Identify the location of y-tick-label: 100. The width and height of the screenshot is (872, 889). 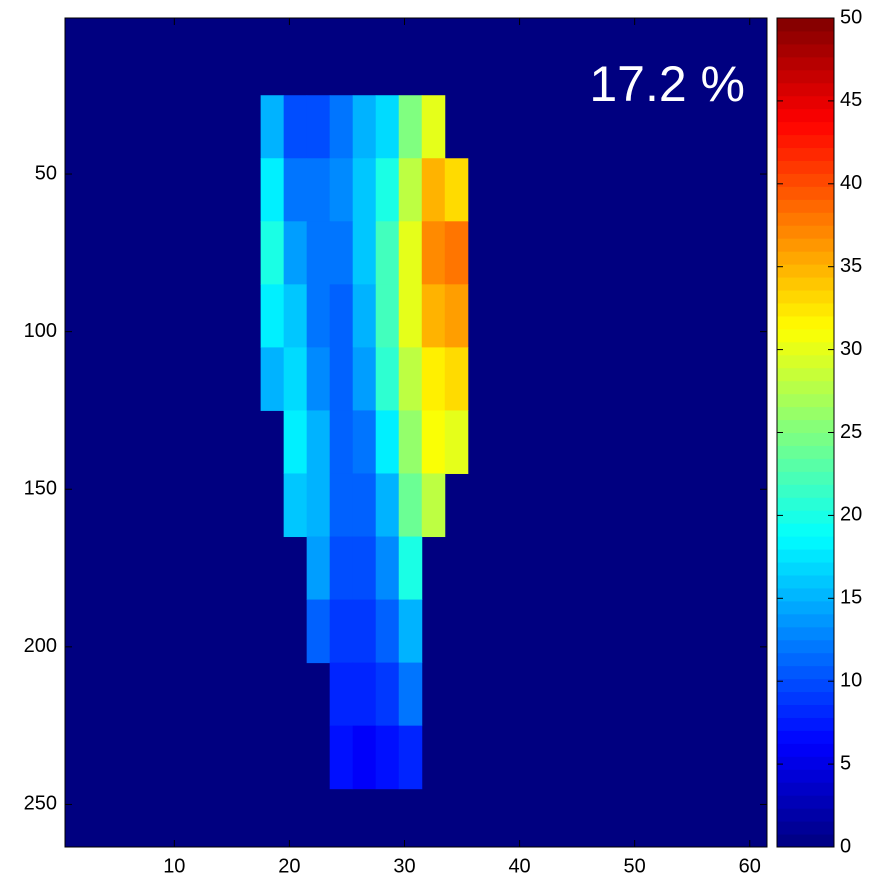
(40, 331).